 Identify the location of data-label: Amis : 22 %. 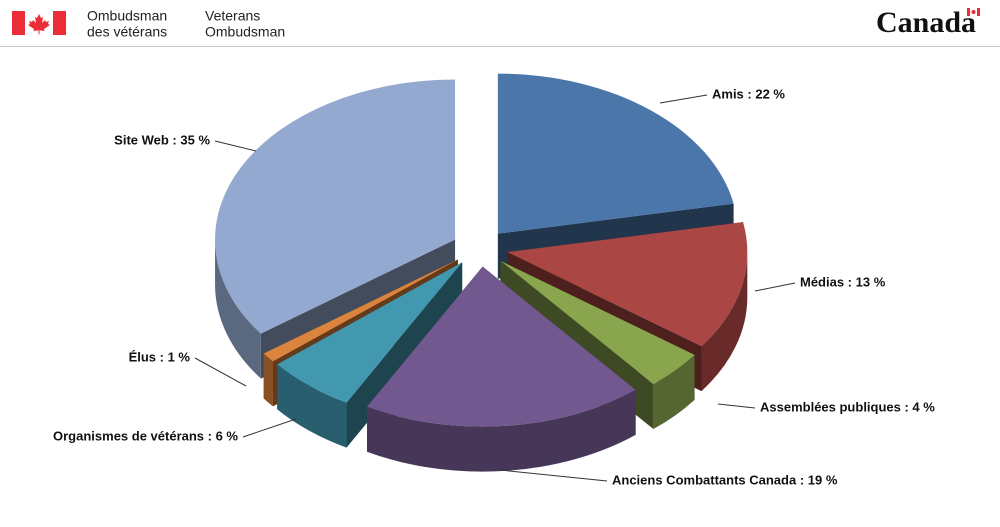
(748, 93).